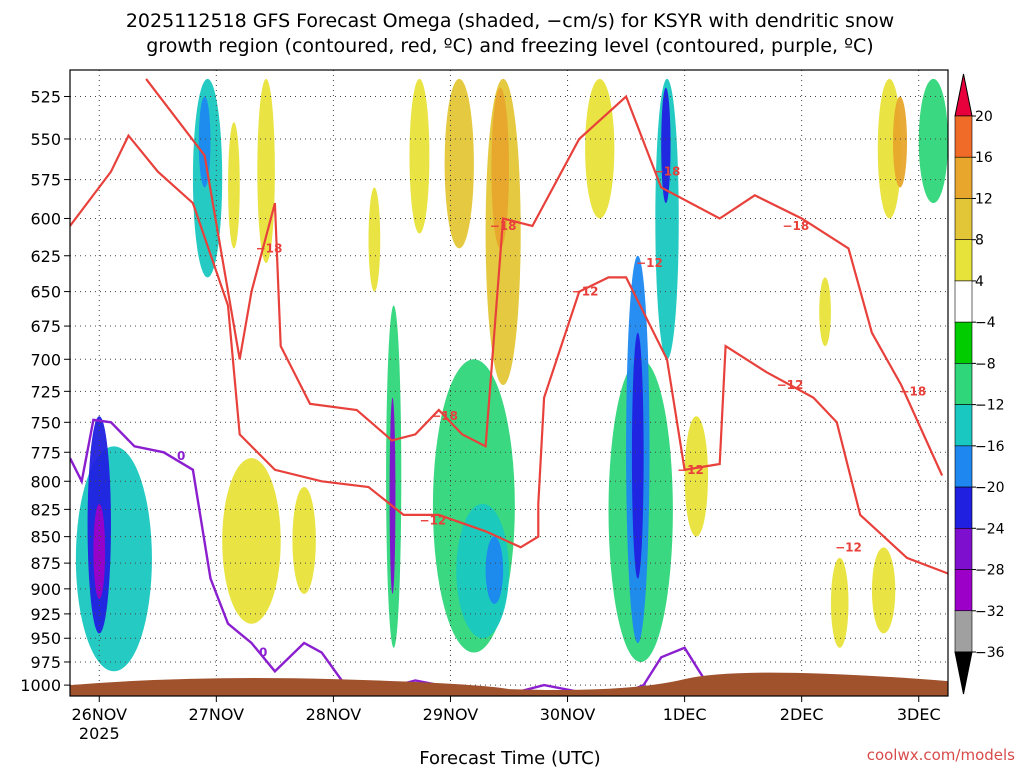 This screenshot has width=1024, height=768. I want to click on contour-label-3: −18, so click(795, 226).